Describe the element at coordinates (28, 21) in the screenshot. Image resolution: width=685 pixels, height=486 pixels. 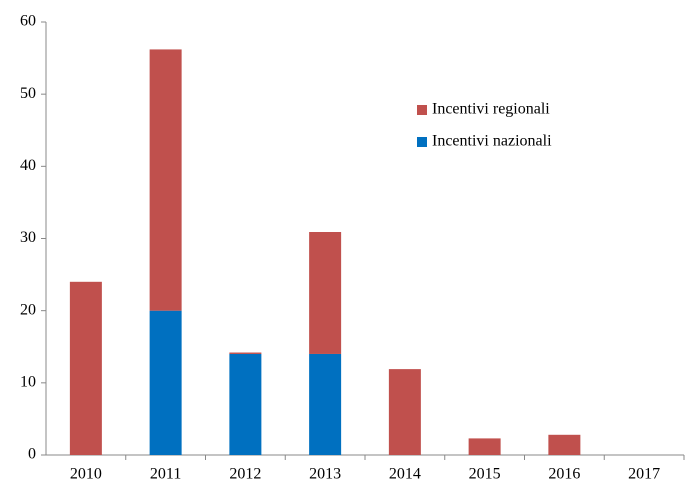
I see `y-tick-label: 60` at that location.